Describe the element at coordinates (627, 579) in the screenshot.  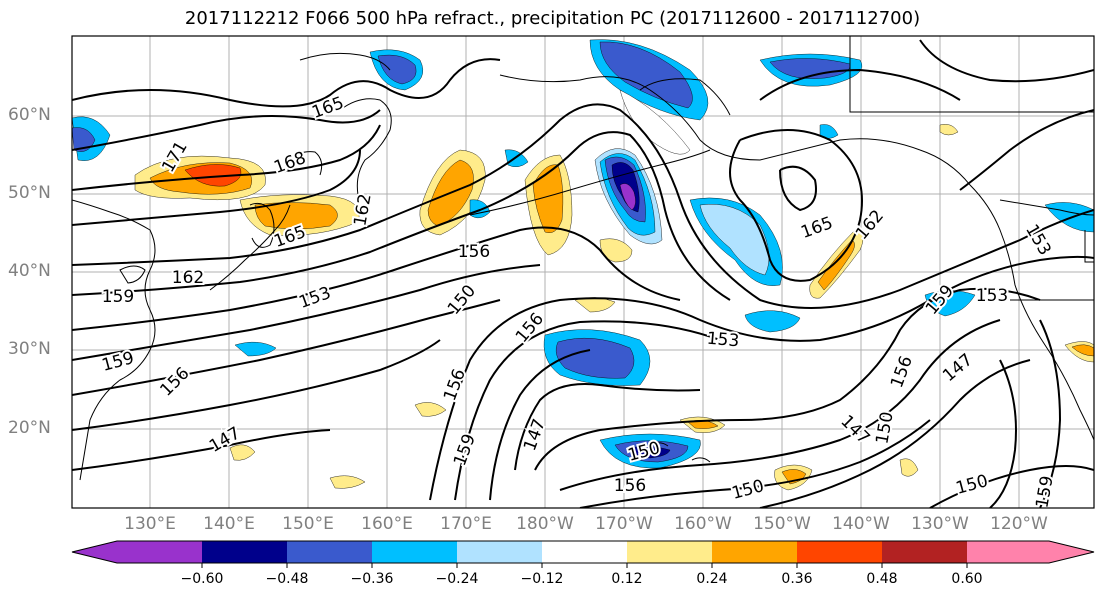
I see `colorbar-tick-label: 0.12` at that location.